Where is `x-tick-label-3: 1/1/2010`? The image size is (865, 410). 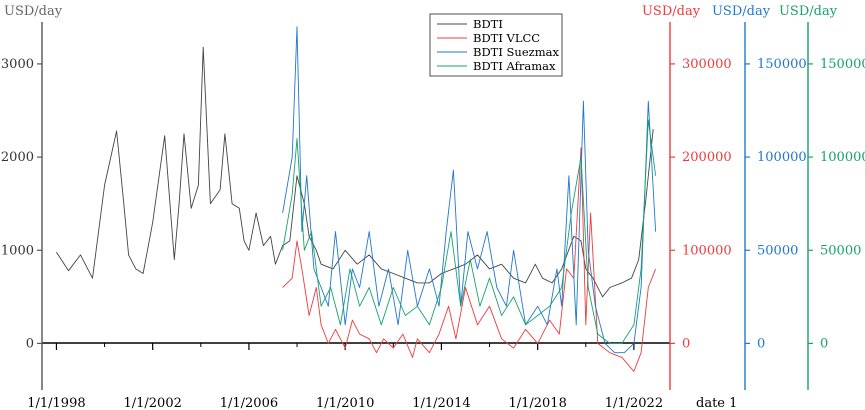 x-tick-label-3: 1/1/2010 is located at coordinates (345, 403).